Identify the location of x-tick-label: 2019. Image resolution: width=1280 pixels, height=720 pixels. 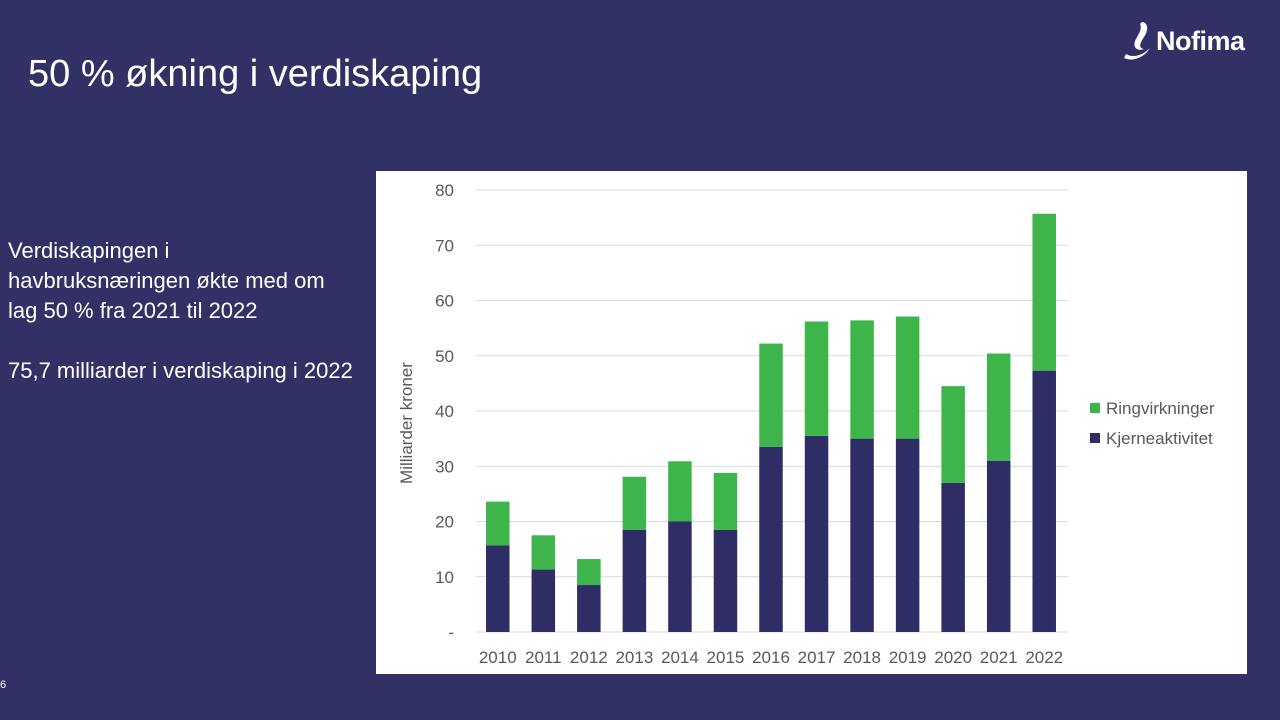
(908, 657).